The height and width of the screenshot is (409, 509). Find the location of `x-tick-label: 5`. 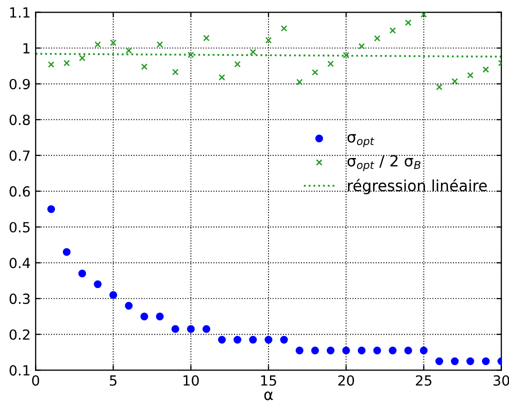

x-tick-label: 5 is located at coordinates (113, 380).